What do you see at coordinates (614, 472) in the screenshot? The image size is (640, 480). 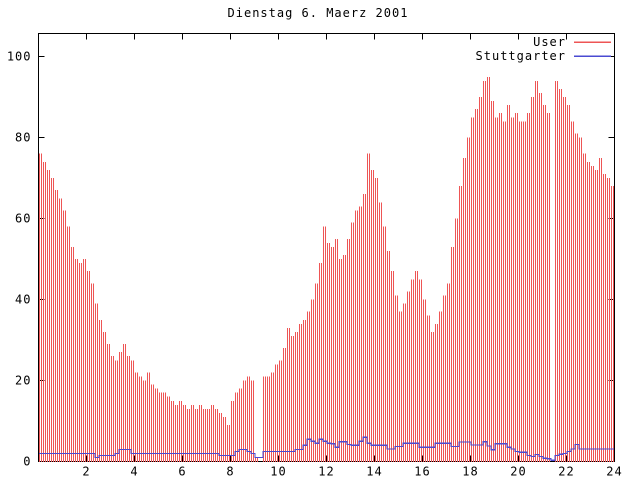 I see `x-axis-tick-label: 24` at bounding box center [614, 472].